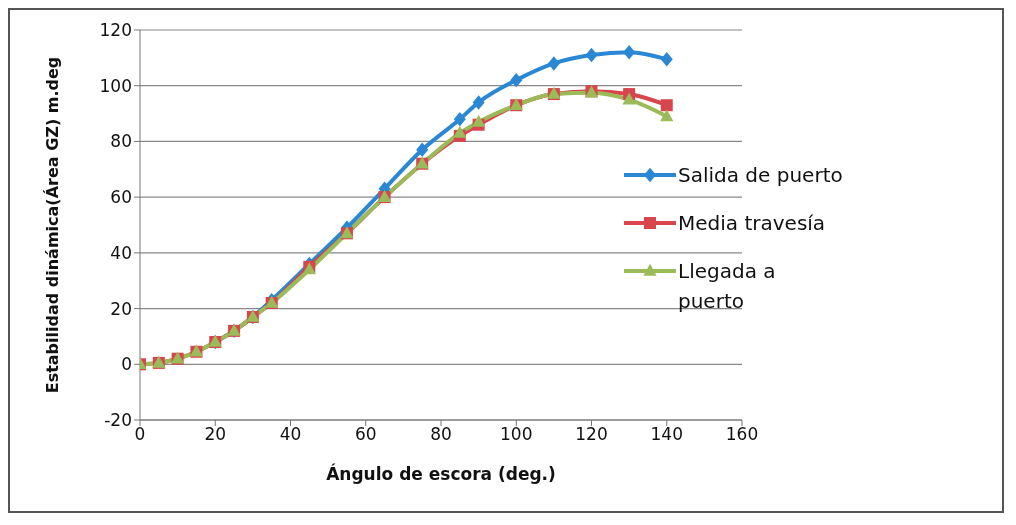 The width and height of the screenshot is (1016, 525). I want to click on y-tick-label: 40, so click(121, 252).